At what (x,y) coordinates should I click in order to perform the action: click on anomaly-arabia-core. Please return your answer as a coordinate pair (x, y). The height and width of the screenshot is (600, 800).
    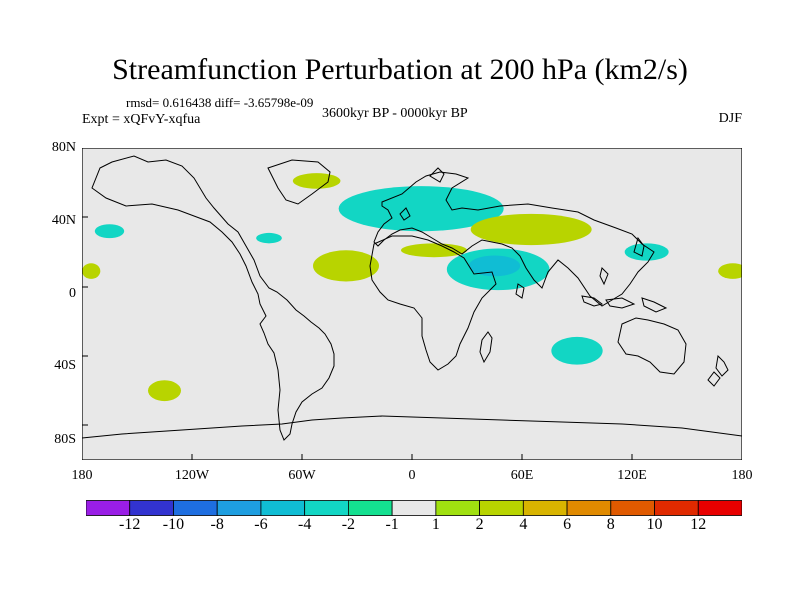
    Looking at the image, I should click on (494, 266).